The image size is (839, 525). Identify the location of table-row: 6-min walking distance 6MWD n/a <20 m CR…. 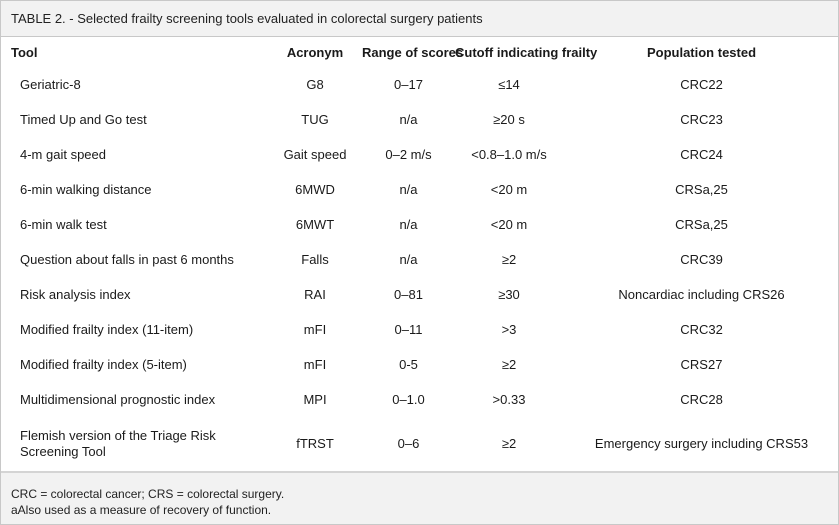
(420, 189).